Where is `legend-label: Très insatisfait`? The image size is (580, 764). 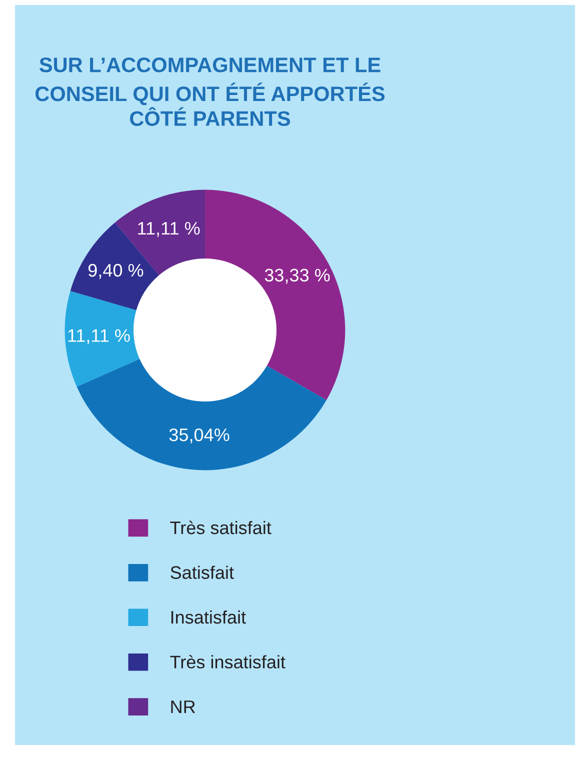
legend-label: Très insatisfait is located at coordinates (228, 661).